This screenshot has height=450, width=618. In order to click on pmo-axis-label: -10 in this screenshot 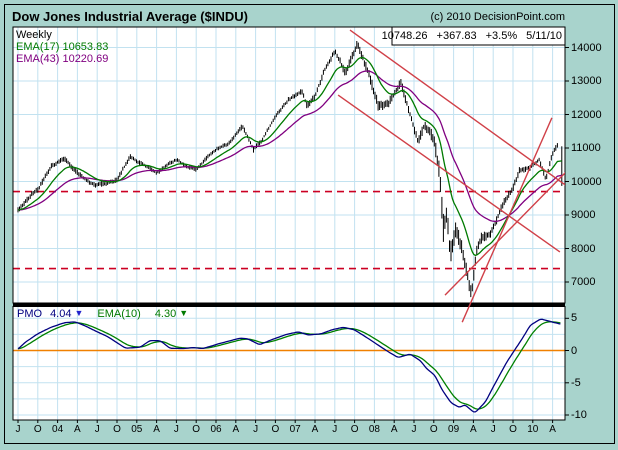, I will do `click(579, 415)`.